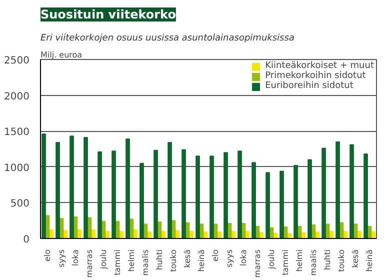  I want to click on y-tick-label: 0, so click(26, 240).